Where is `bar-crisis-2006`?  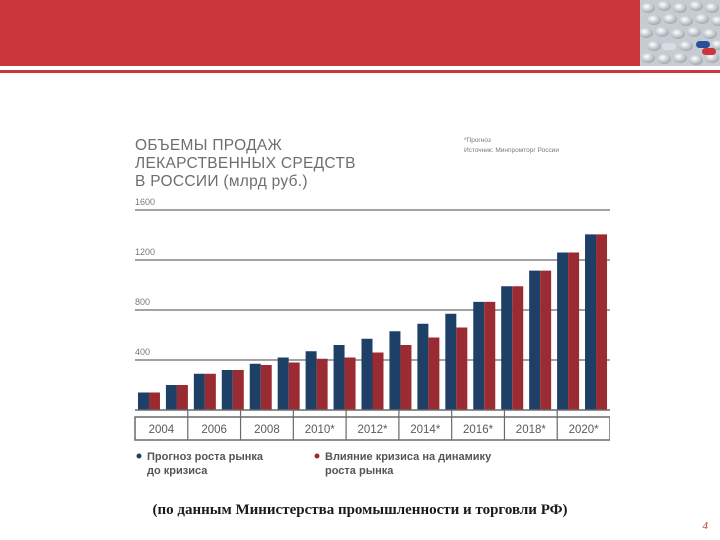 bar-crisis-2006 is located at coordinates (210, 391).